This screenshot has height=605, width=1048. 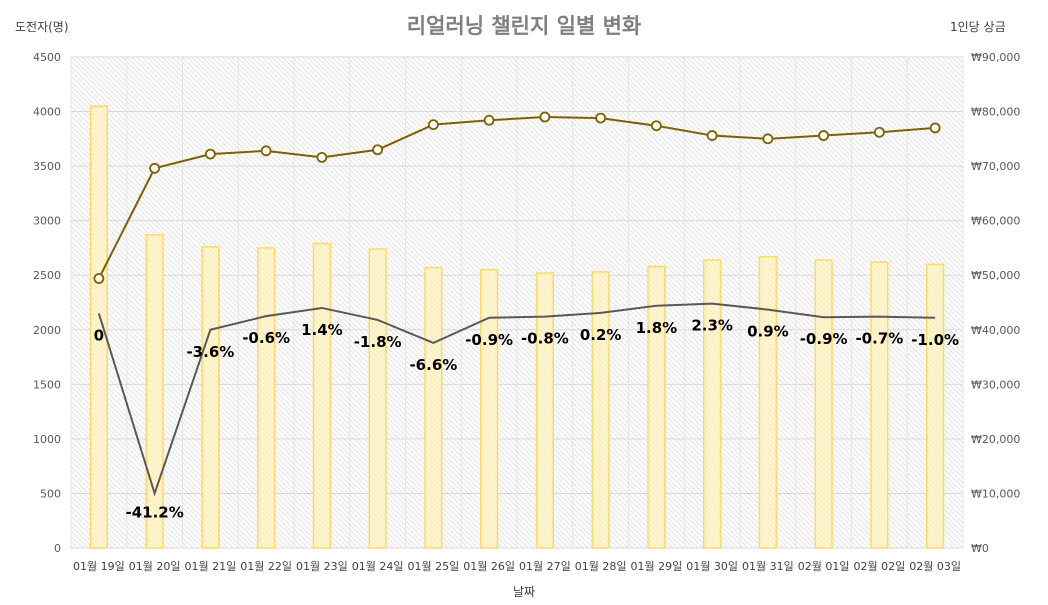 What do you see at coordinates (47, 221) in the screenshot?
I see `y-left-tick-label: 3000` at bounding box center [47, 221].